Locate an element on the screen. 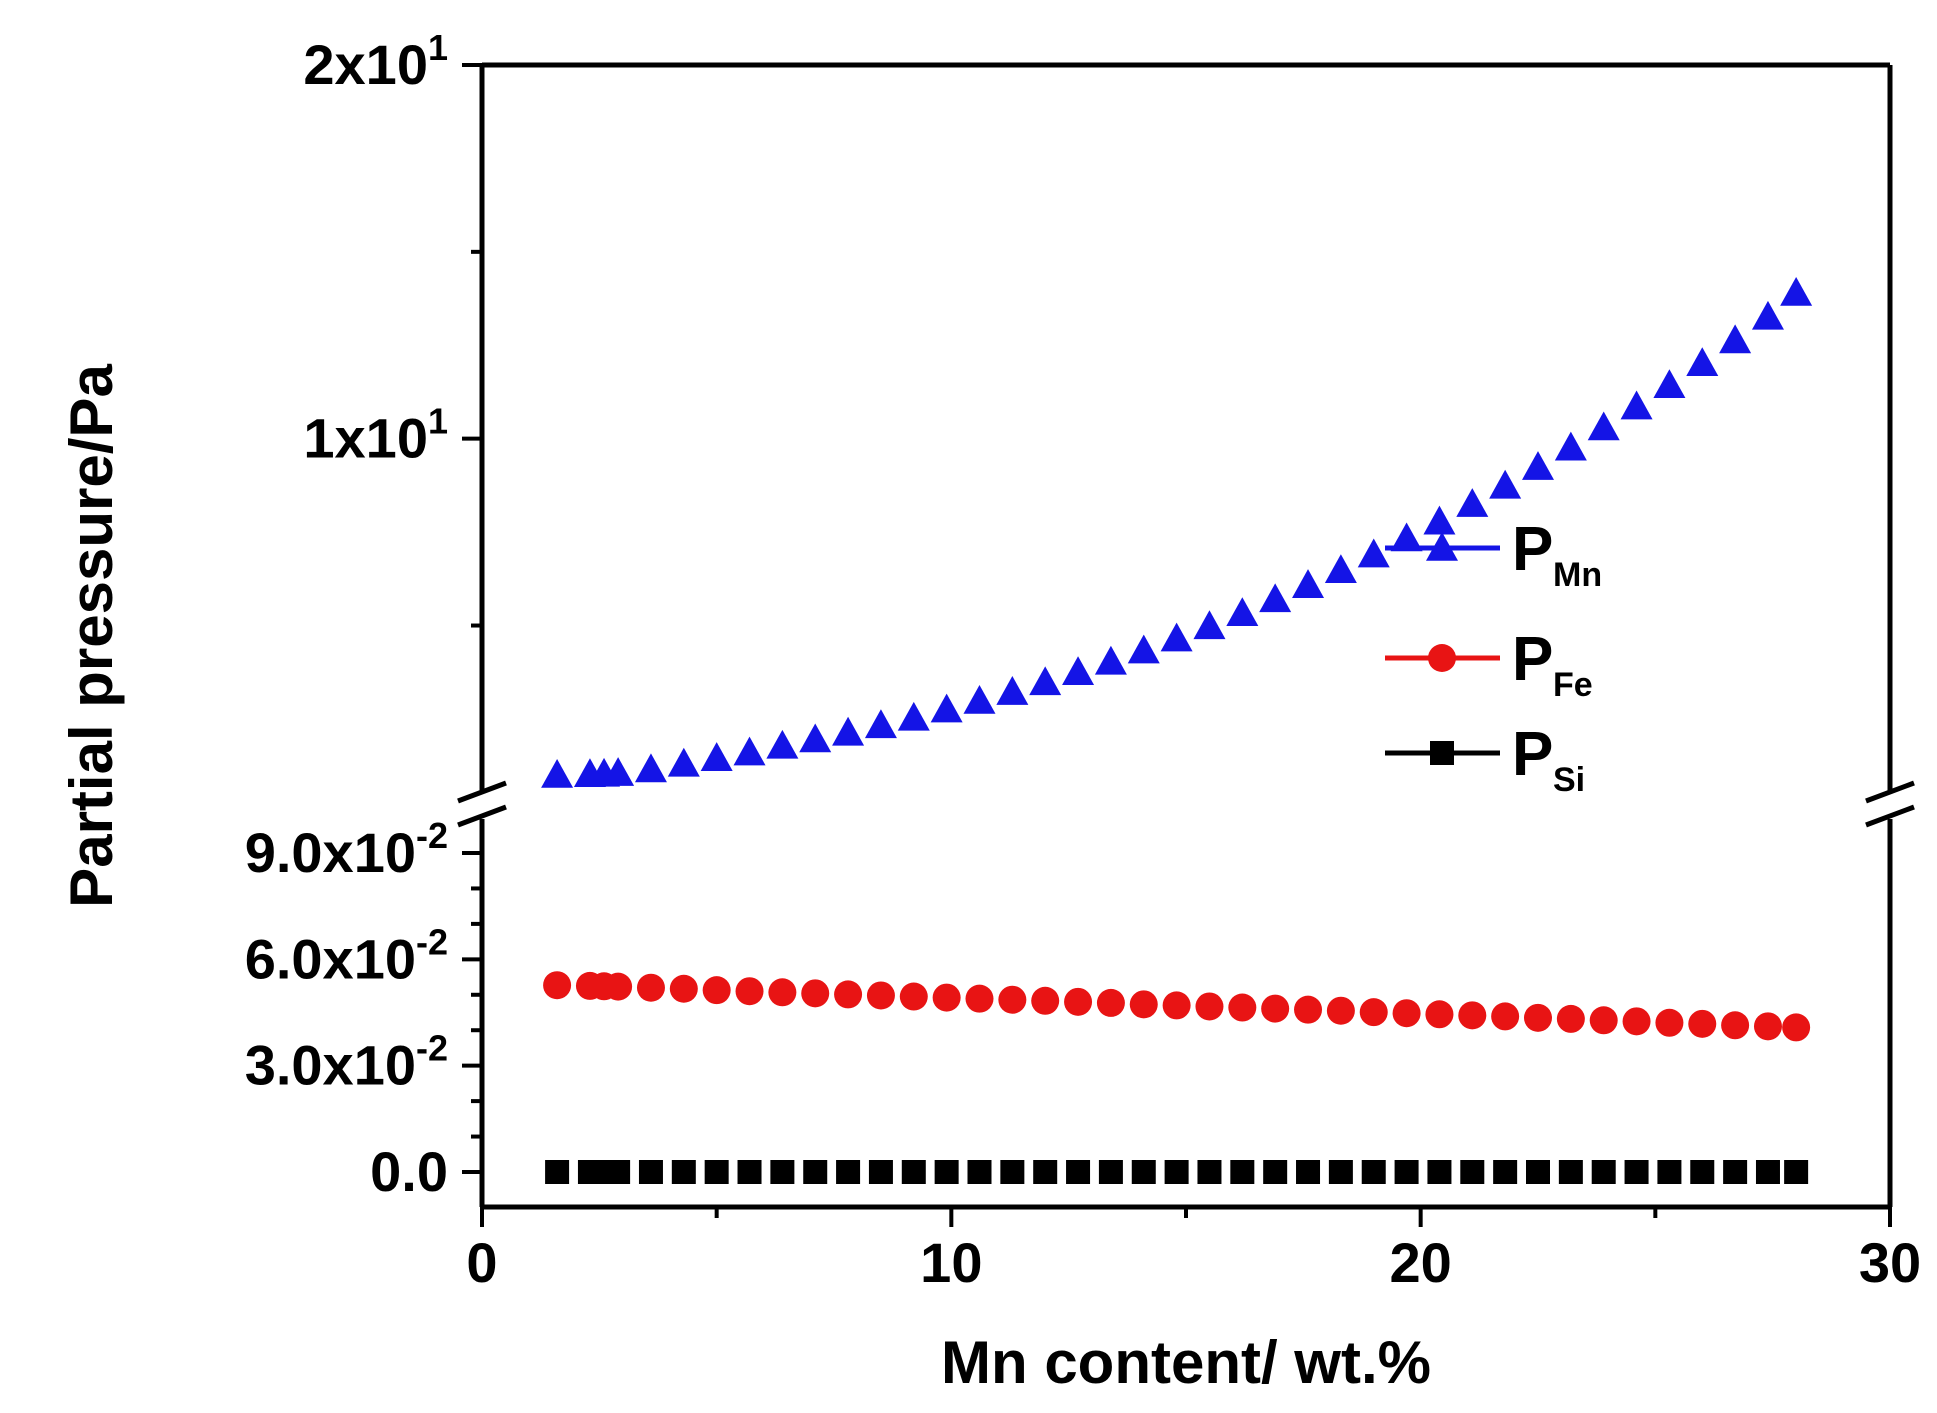 This screenshot has width=1937, height=1413. legend-item-PFe: P Fe is located at coordinates (1489, 664).